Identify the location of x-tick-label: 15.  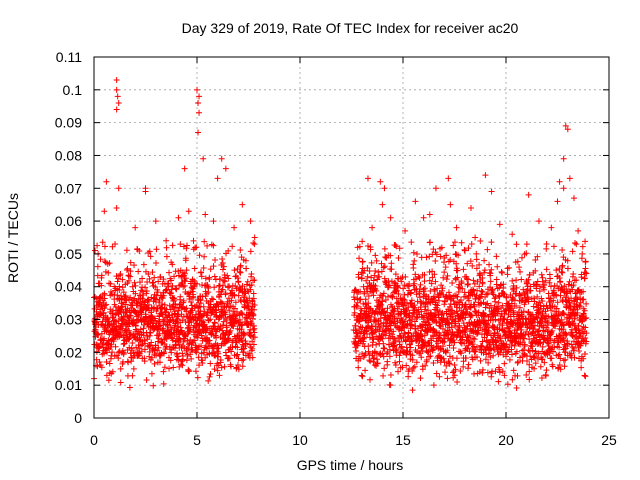
(403, 440).